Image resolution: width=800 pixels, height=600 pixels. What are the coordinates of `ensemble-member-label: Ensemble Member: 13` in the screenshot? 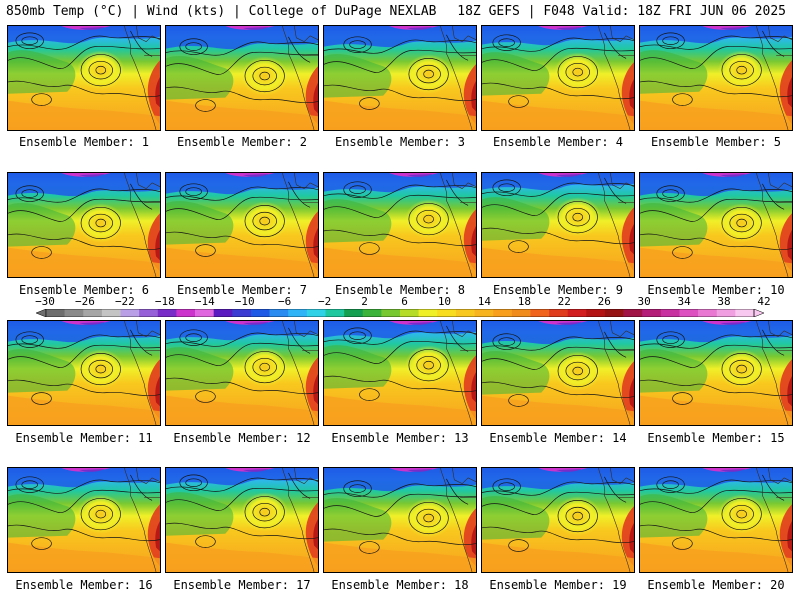 It's located at (400, 438).